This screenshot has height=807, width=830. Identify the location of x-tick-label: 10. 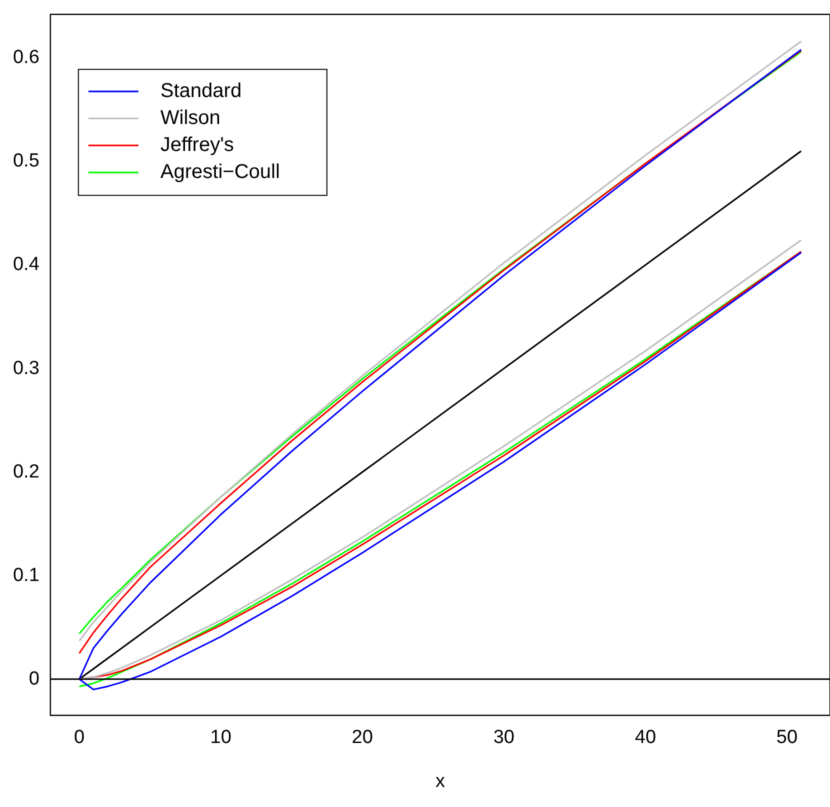
(221, 737).